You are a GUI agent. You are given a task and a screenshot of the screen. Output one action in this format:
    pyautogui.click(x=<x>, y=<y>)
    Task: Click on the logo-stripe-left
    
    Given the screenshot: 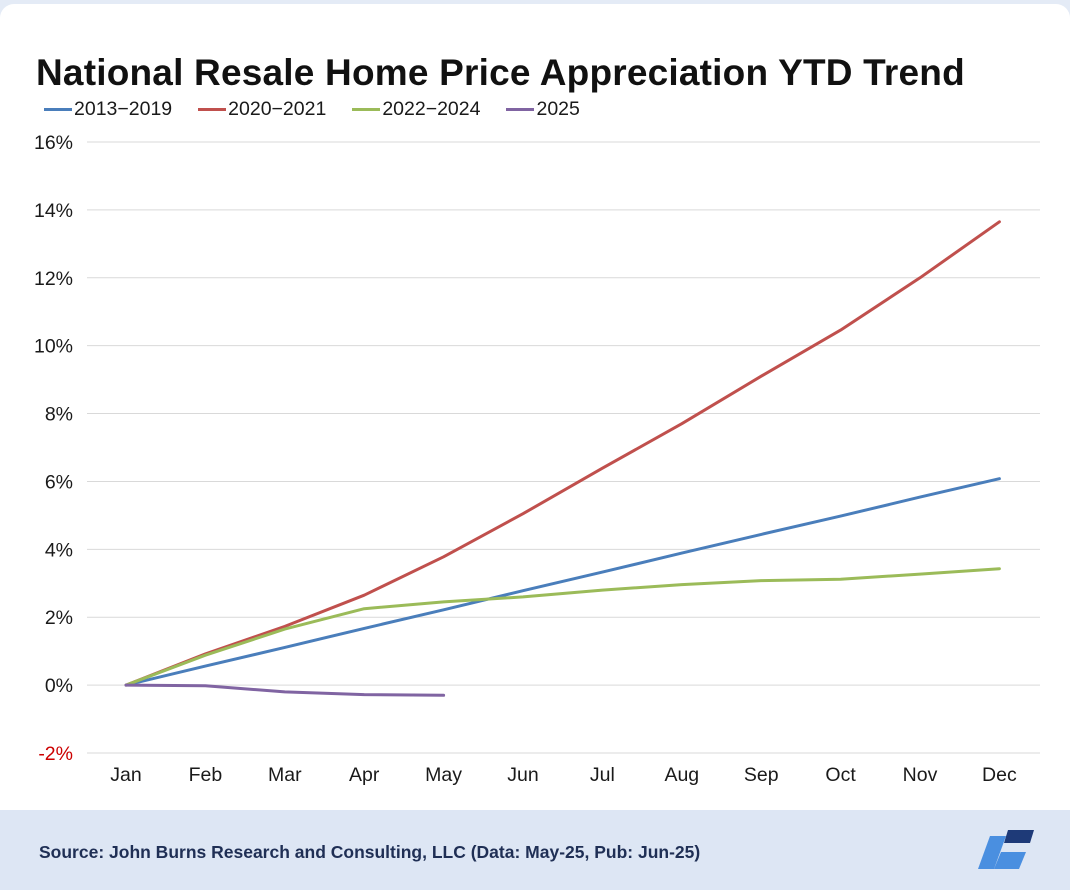 What is the action you would take?
    pyautogui.click(x=992, y=852)
    